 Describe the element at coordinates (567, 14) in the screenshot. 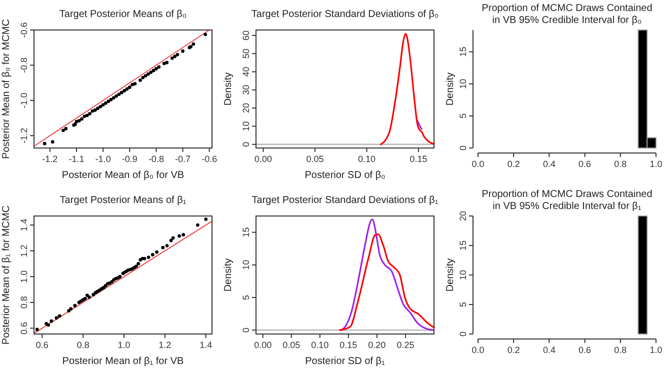

I see `chart-title: Proportion of MCMC Draws Contained in VB 95% Credible Interval for β₀` at that location.